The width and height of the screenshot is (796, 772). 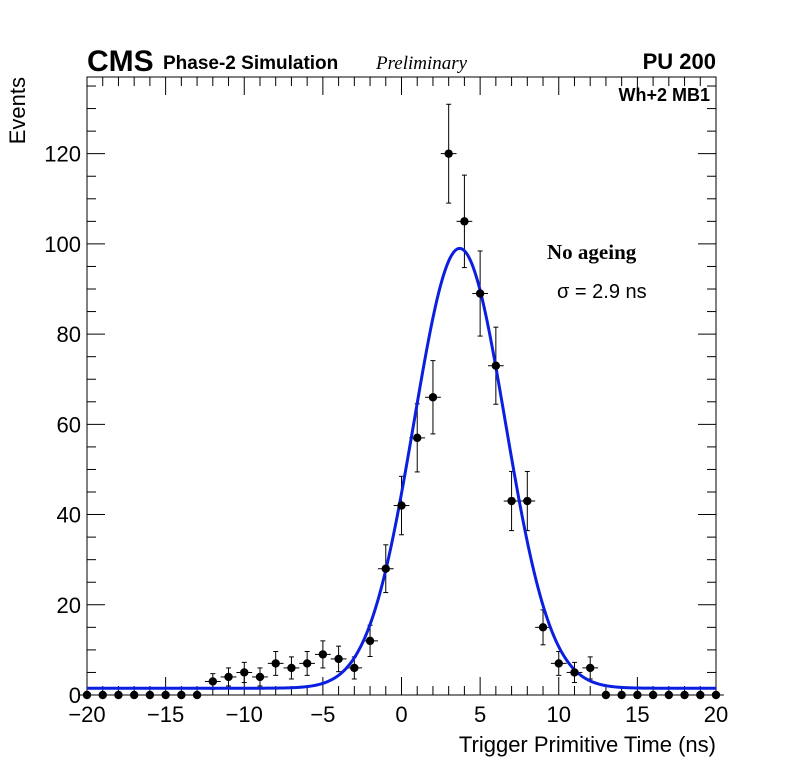 I want to click on x-tick-label: 20, so click(x=716, y=714).